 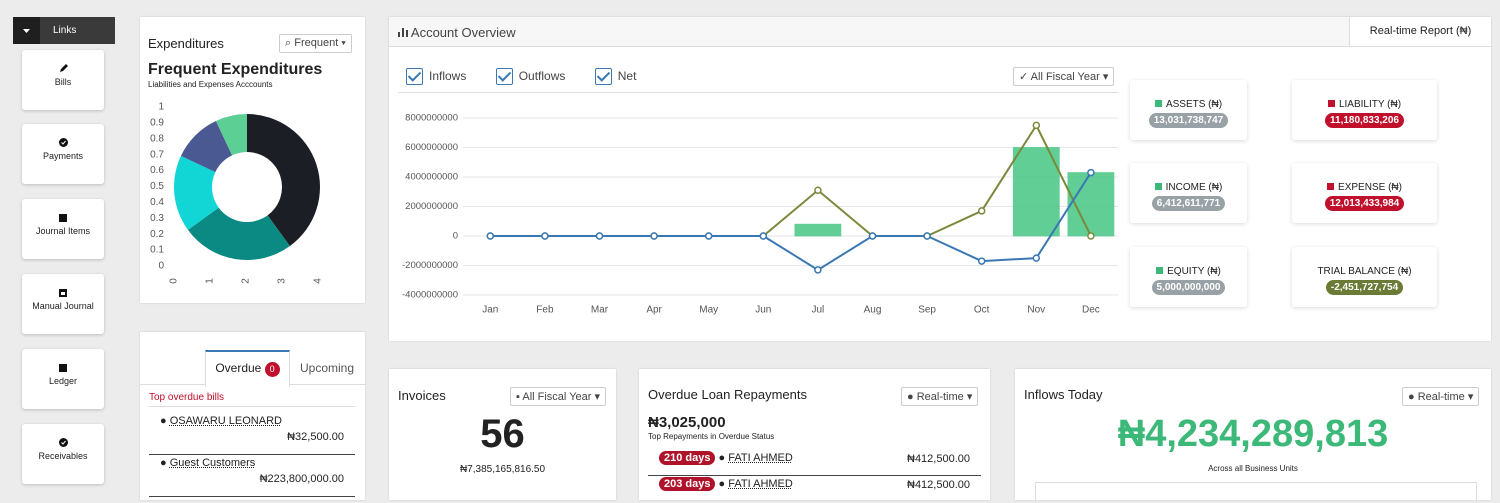 I want to click on nav-card: Ledger, so click(x=63, y=379).